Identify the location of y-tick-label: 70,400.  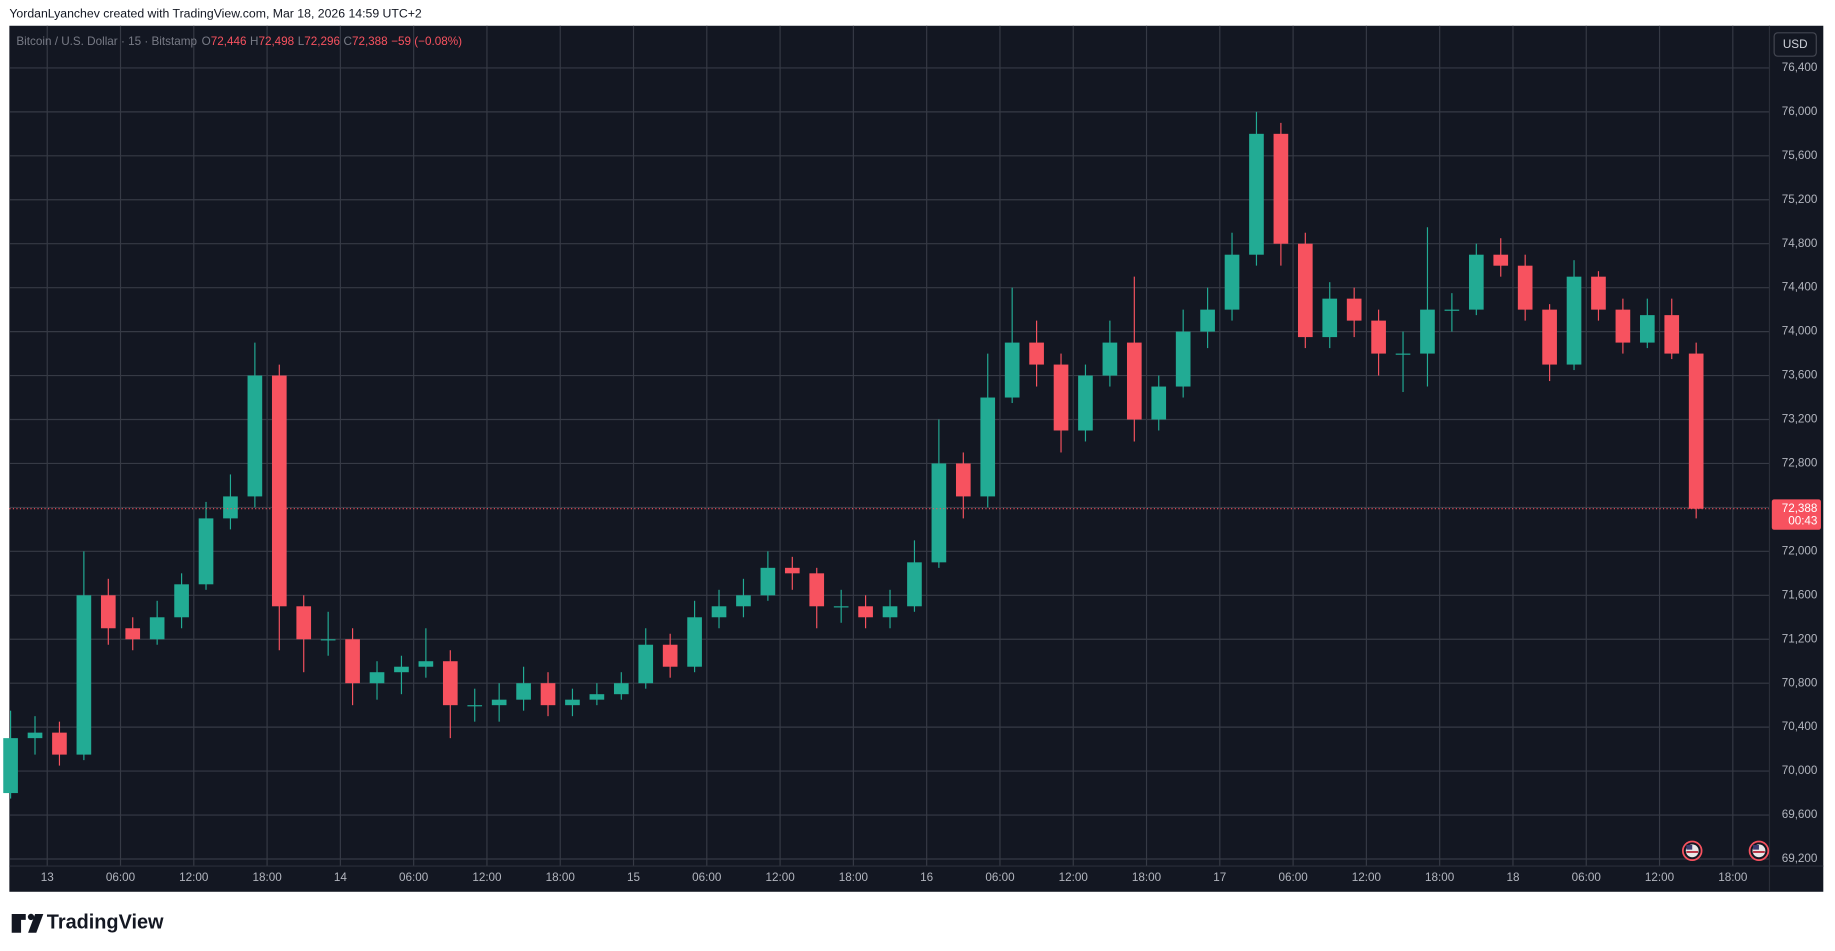
(1800, 726).